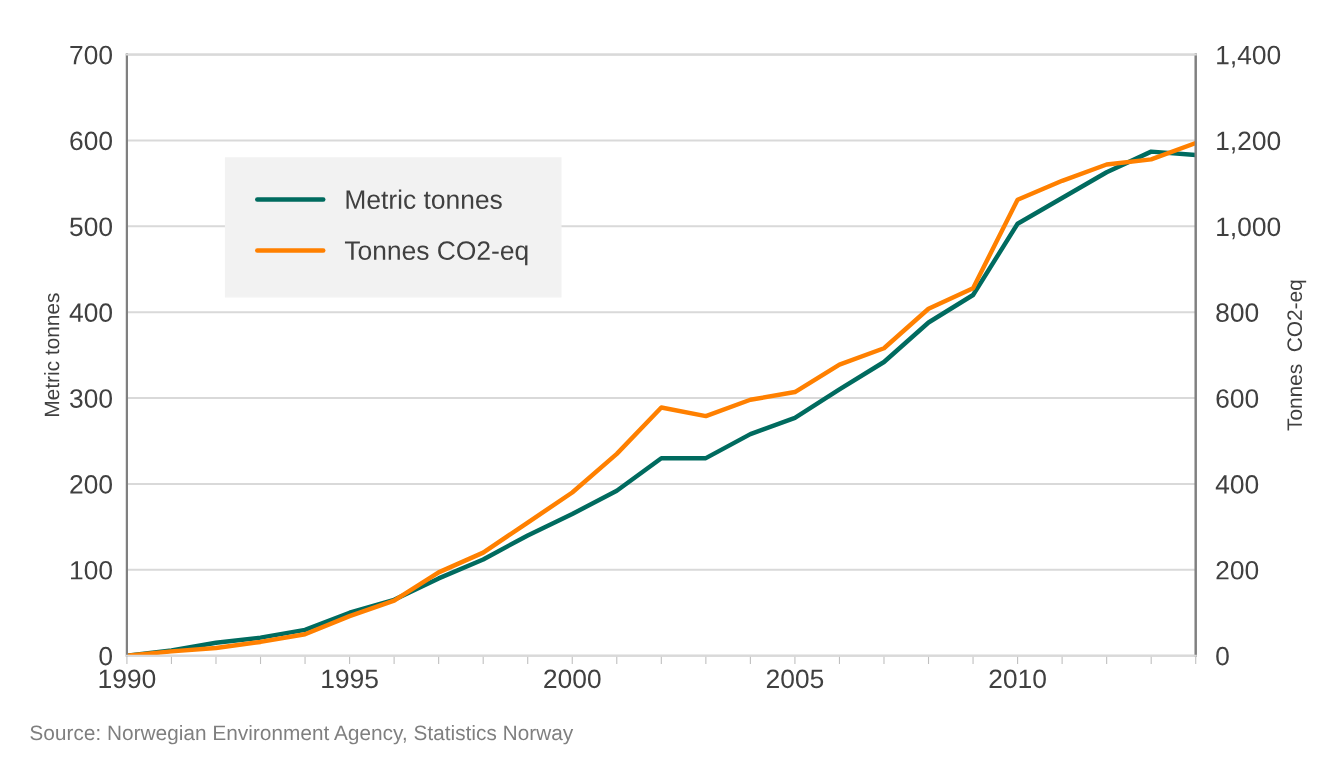 The width and height of the screenshot is (1336, 758). I want to click on y2-axis-title: Tonnes CO2-eq, so click(1297, 355).